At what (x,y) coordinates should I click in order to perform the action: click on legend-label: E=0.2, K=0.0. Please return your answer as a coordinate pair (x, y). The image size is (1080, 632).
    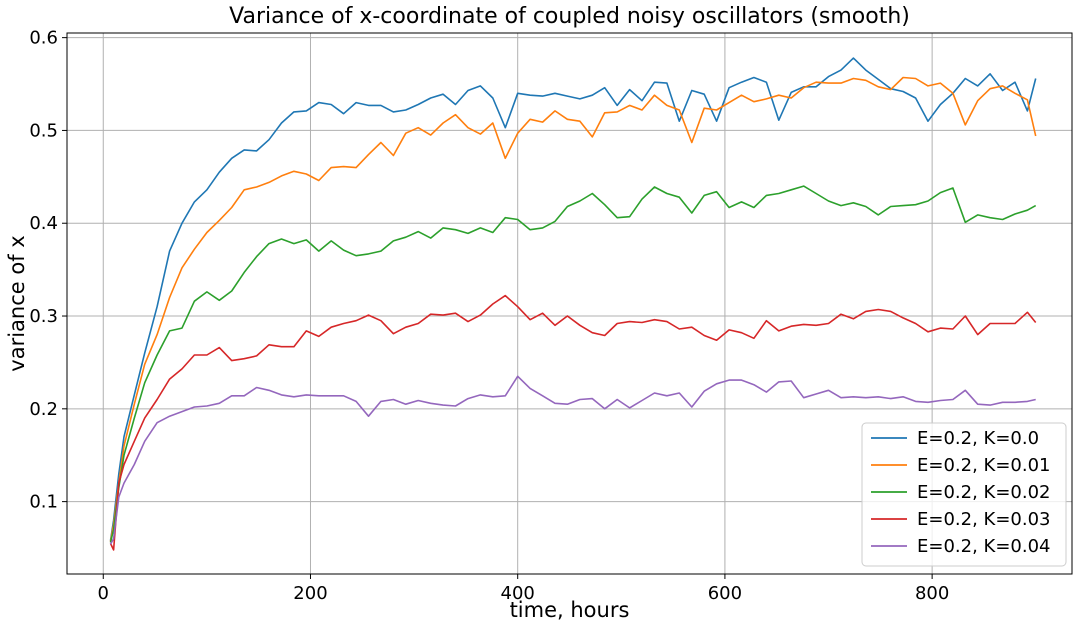
    Looking at the image, I should click on (978, 438).